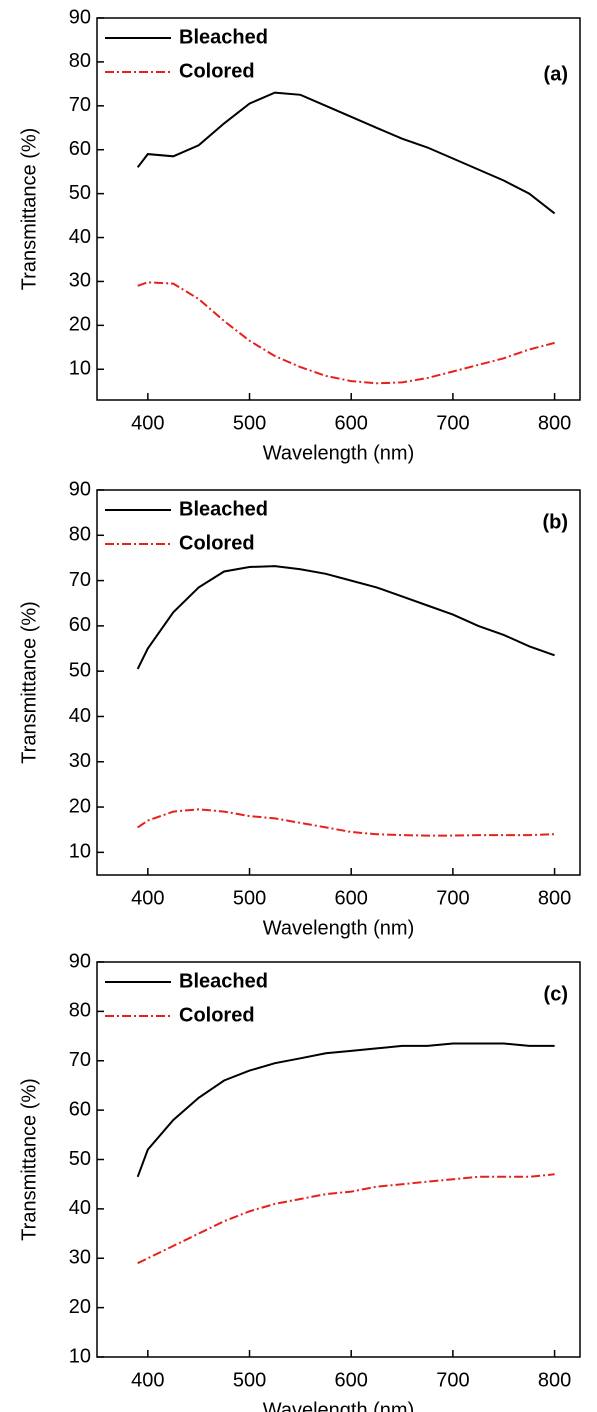 Image resolution: width=597 pixels, height=1412 pixels. Describe the element at coordinates (556, 994) in the screenshot. I see `panel-label: (c)` at that location.